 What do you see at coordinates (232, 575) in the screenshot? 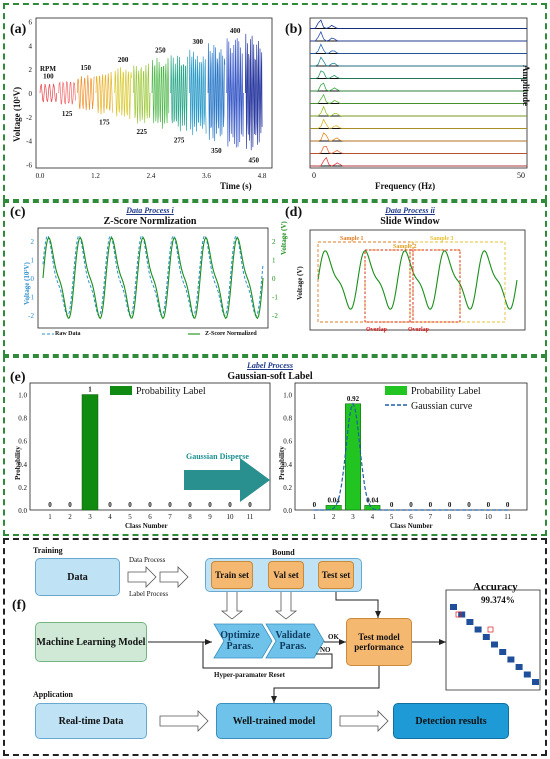
I see `train-set-box: Train set` at bounding box center [232, 575].